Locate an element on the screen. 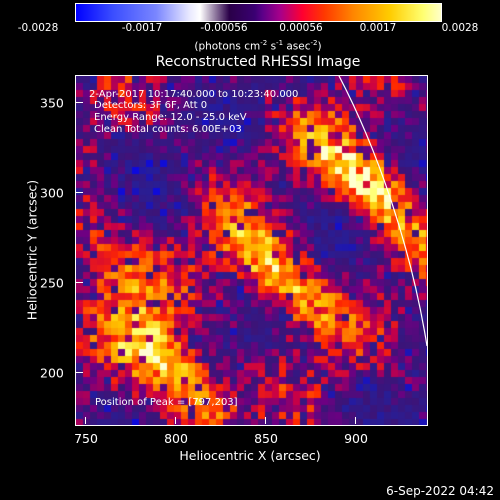  plot-timestamp: 6-Sep-2022 04:42 is located at coordinates (440, 491).